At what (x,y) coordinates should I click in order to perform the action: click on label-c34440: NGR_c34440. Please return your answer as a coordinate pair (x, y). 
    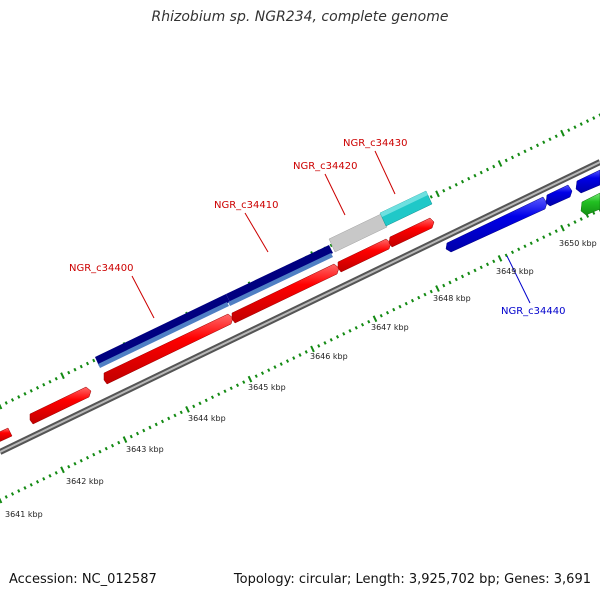
    Looking at the image, I should click on (533, 311).